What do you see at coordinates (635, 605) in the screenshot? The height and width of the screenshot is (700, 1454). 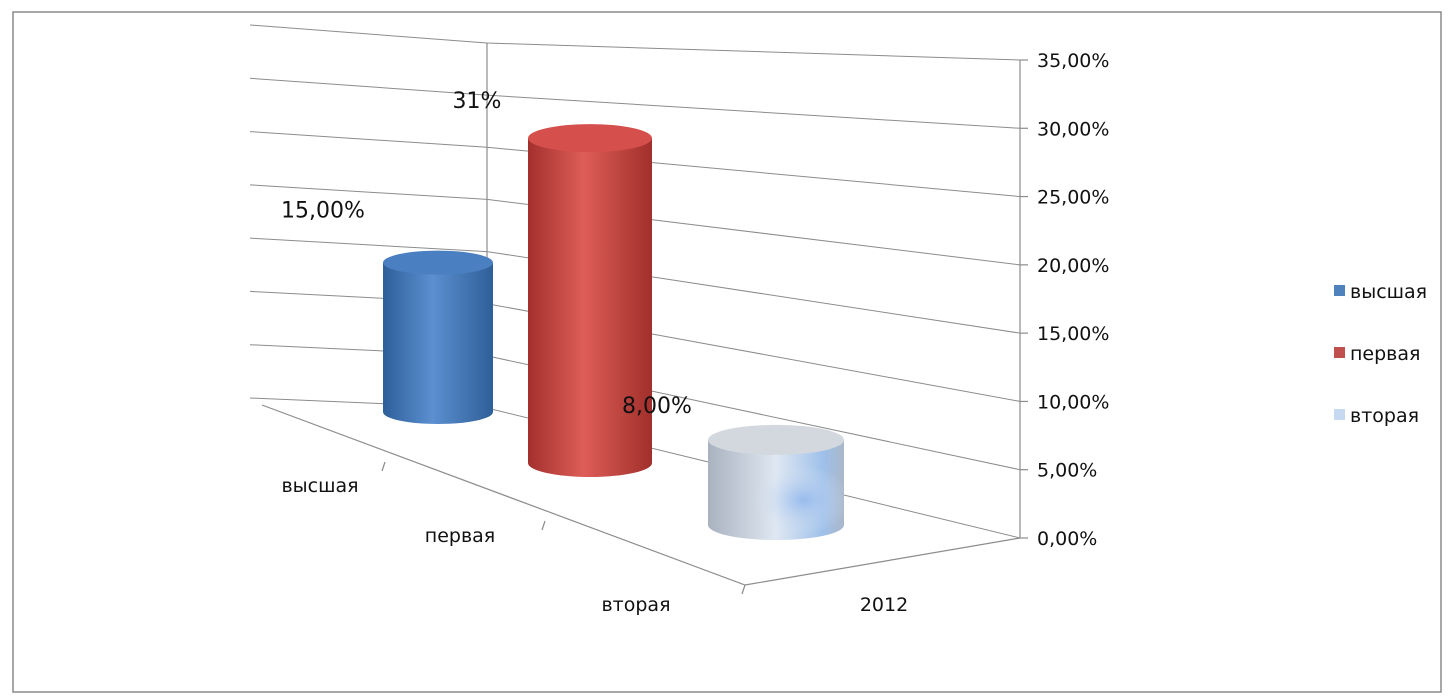 I see `category-label: вторая` at bounding box center [635, 605].